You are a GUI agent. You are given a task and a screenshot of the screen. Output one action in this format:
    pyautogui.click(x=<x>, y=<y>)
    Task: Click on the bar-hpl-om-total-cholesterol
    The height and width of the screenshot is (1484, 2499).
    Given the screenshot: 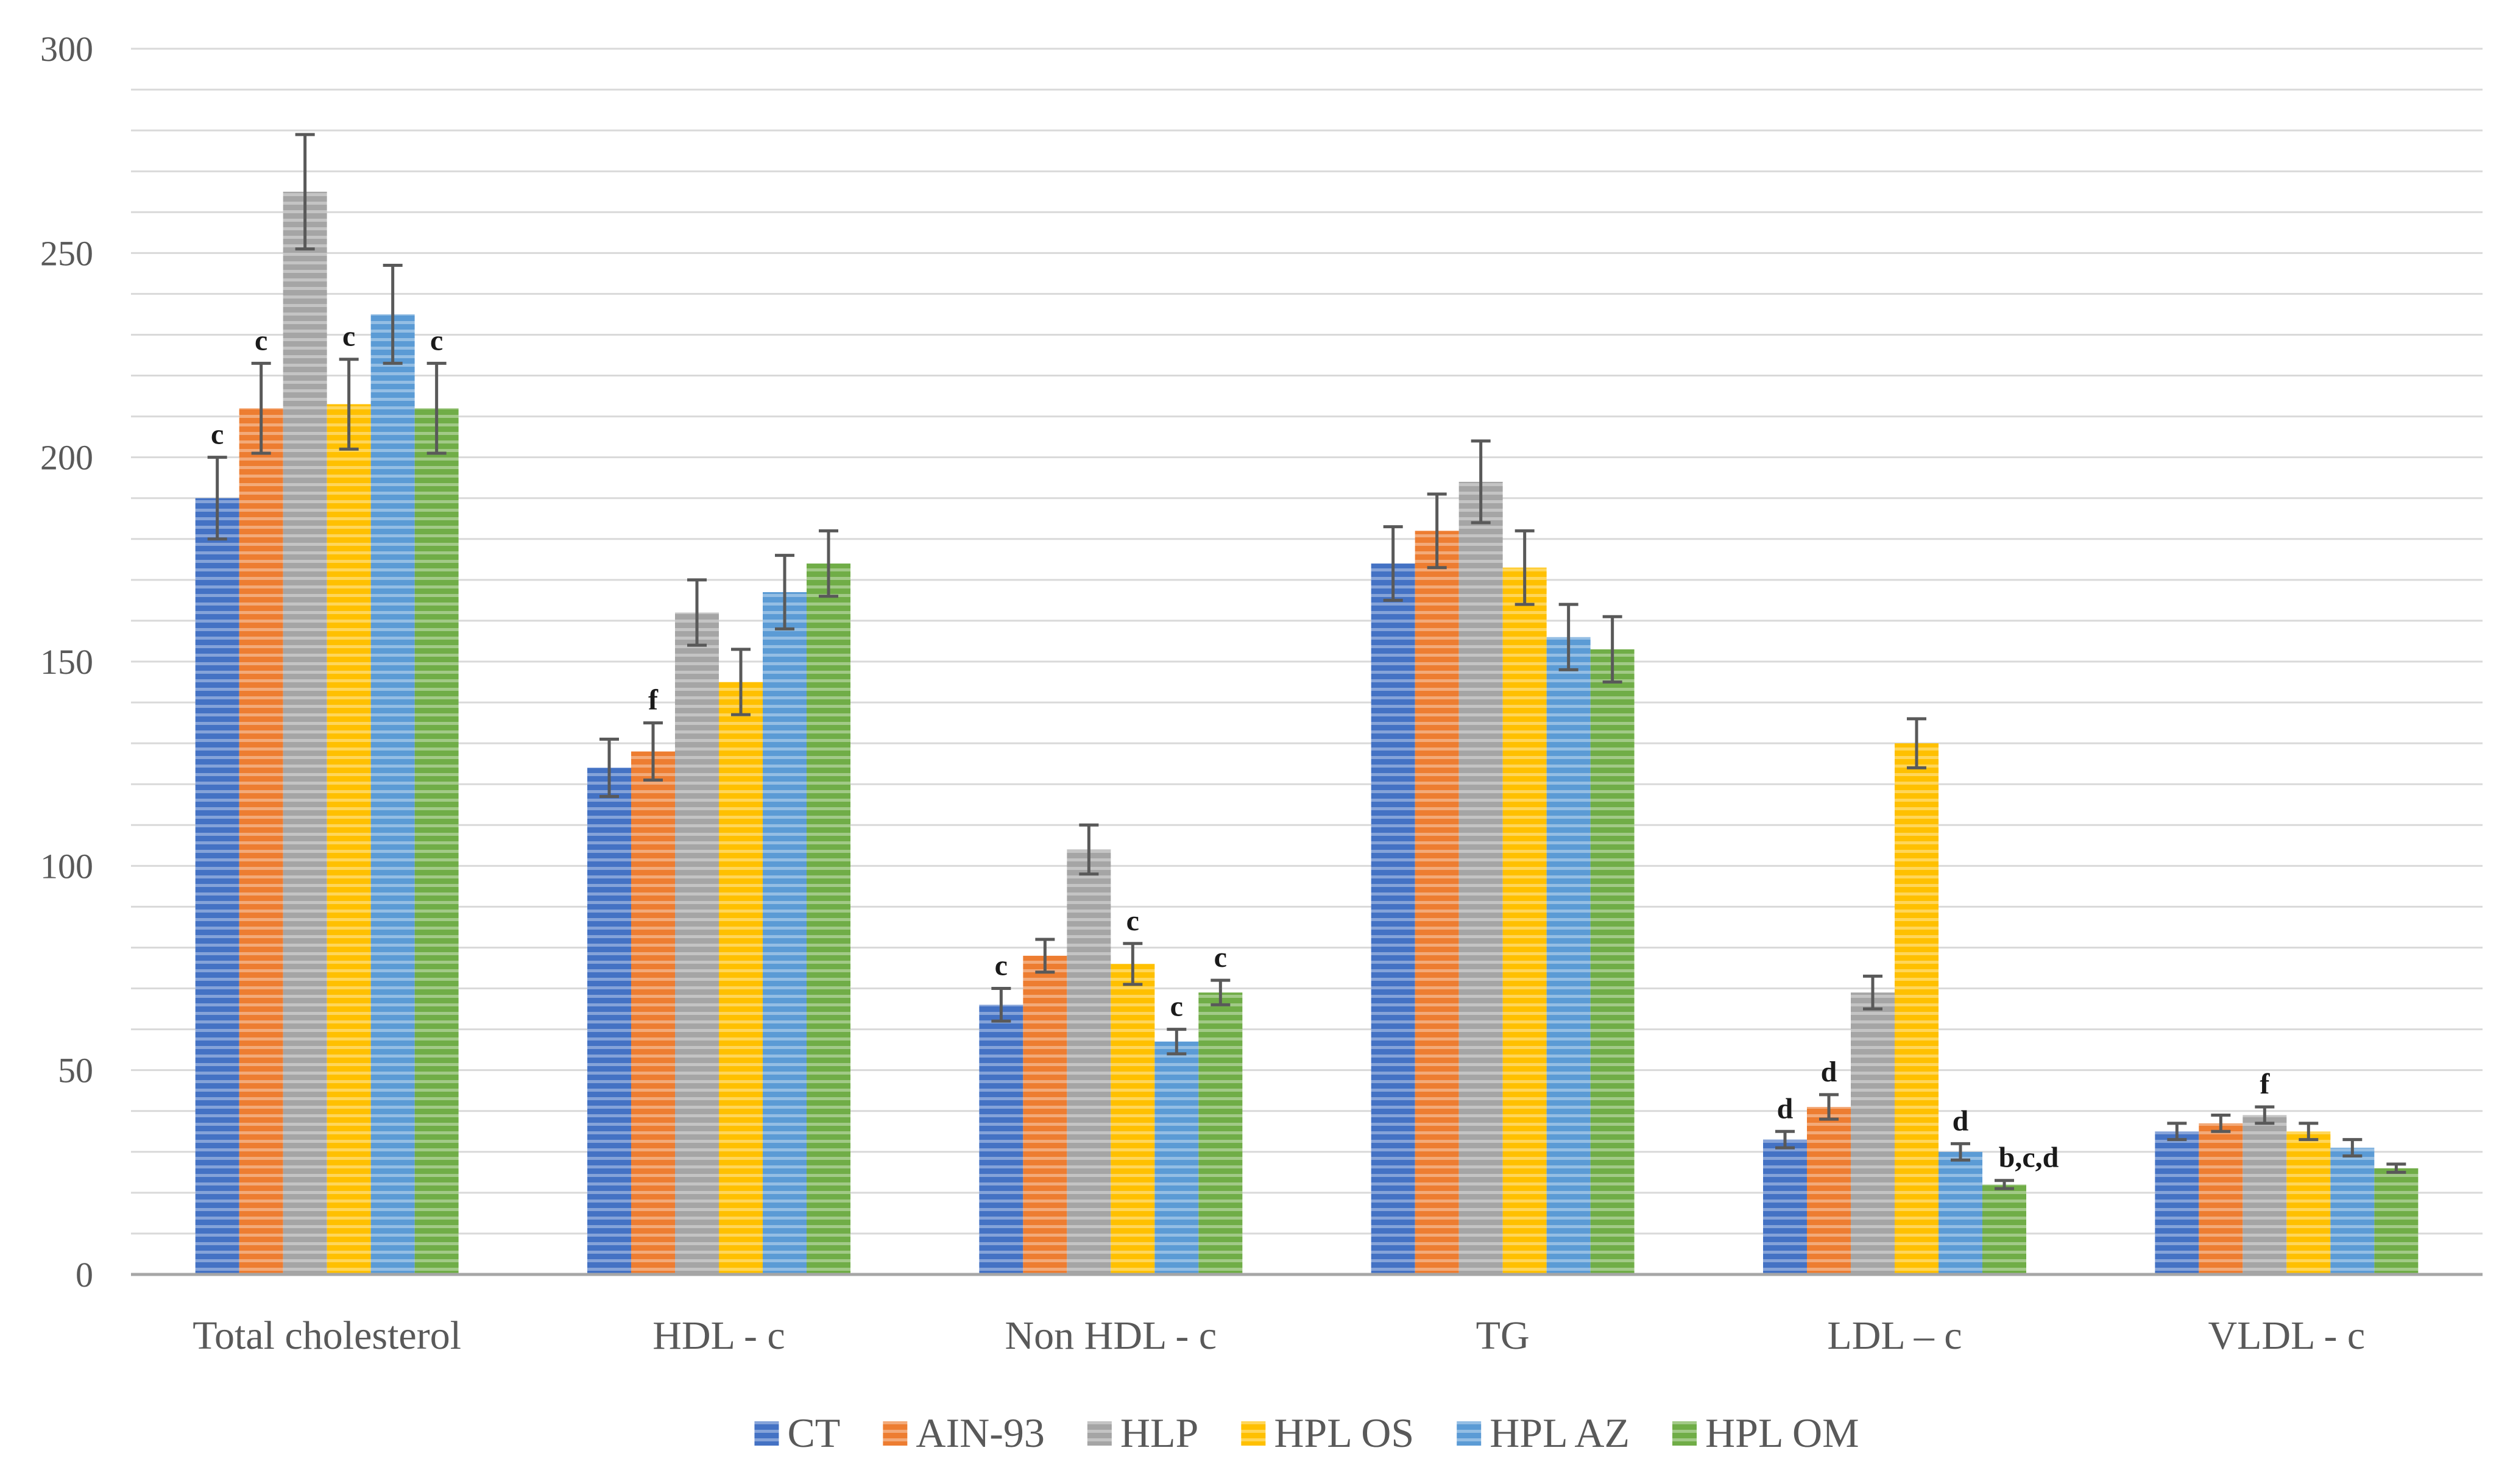 What is the action you would take?
    pyautogui.click(x=436, y=841)
    